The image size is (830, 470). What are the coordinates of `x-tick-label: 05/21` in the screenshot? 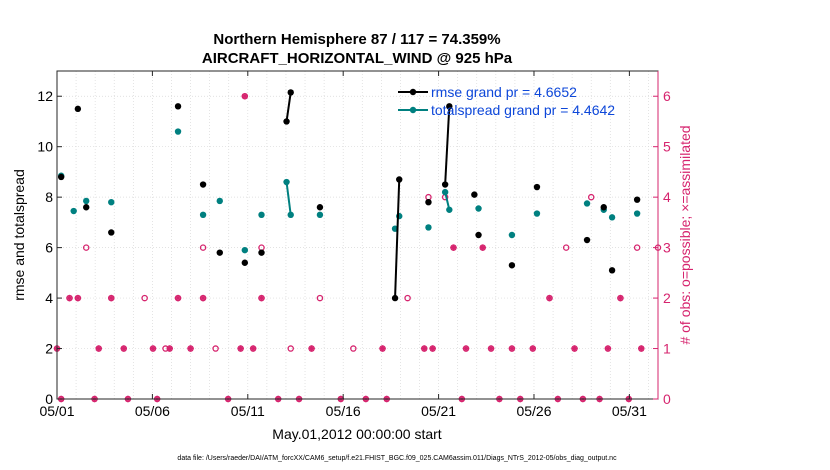 It's located at (438, 411).